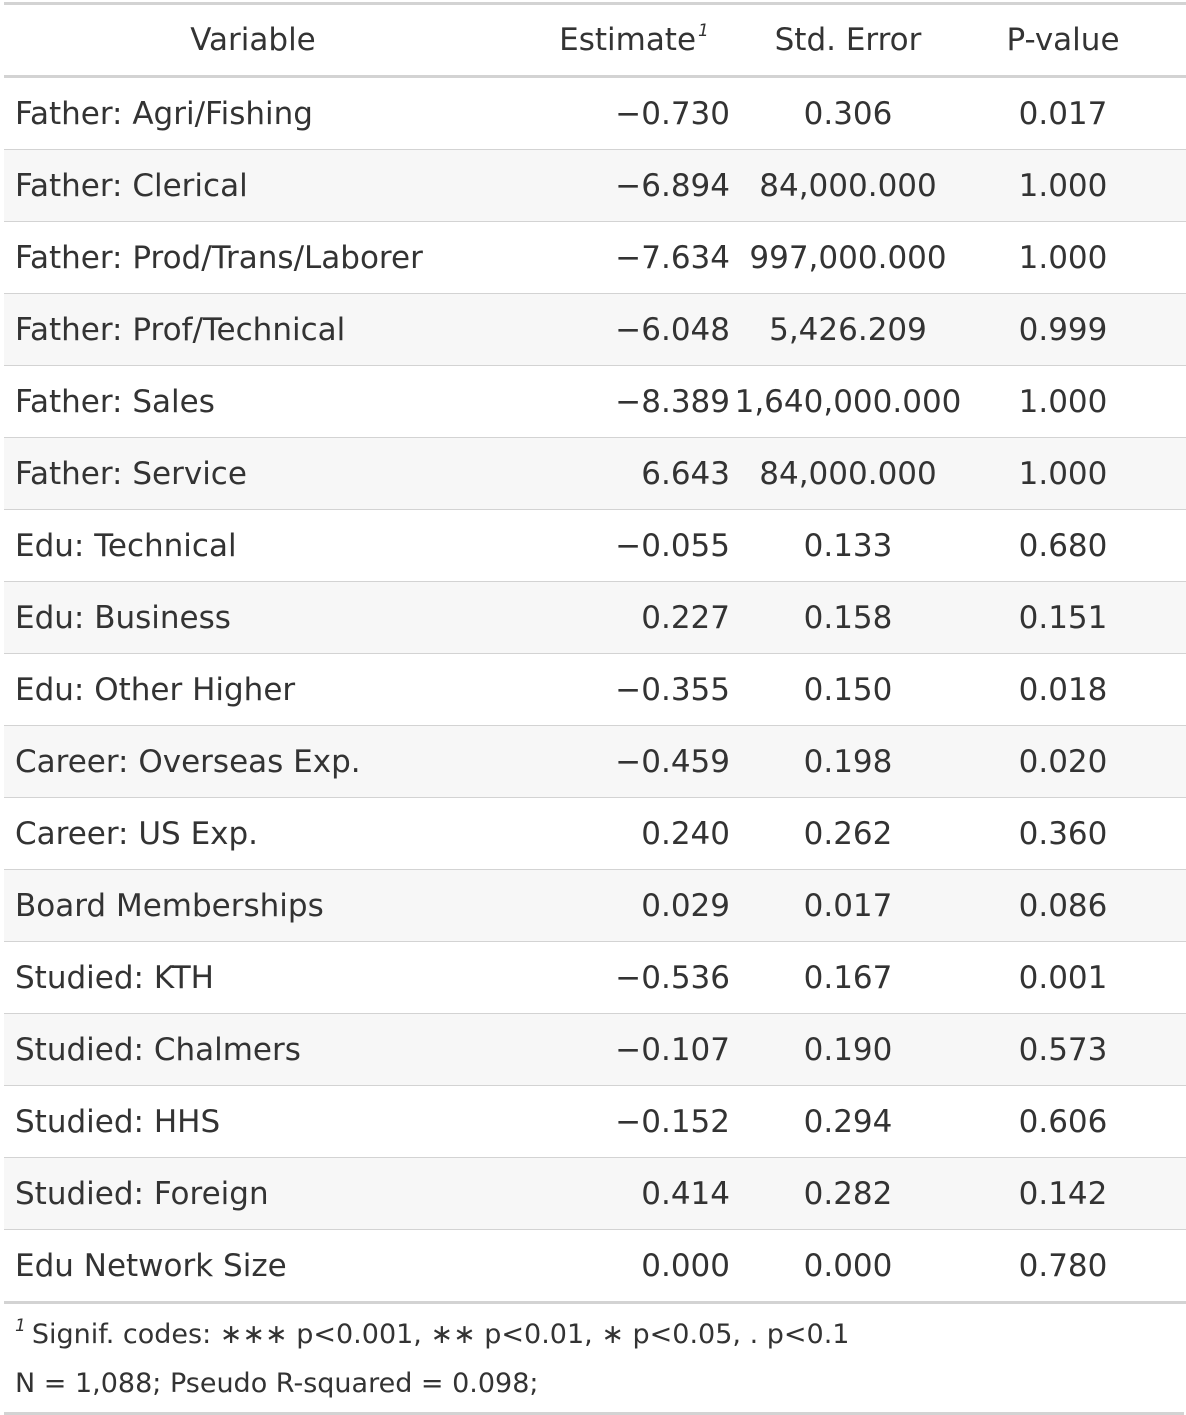 This screenshot has width=1186, height=1415. What do you see at coordinates (848, 113) in the screenshot?
I see `cell-std-error: 0.306` at bounding box center [848, 113].